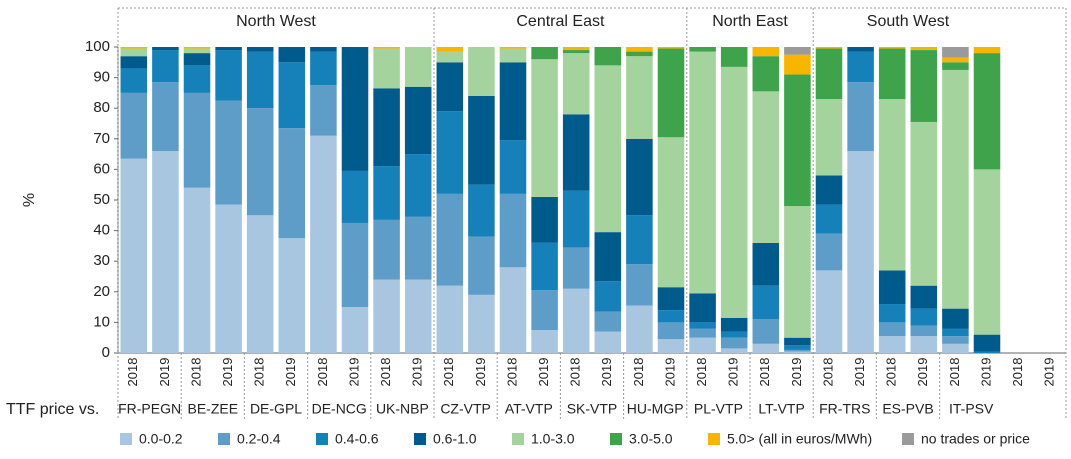  I want to click on legend-label: 3.0-5.0, so click(651, 439).